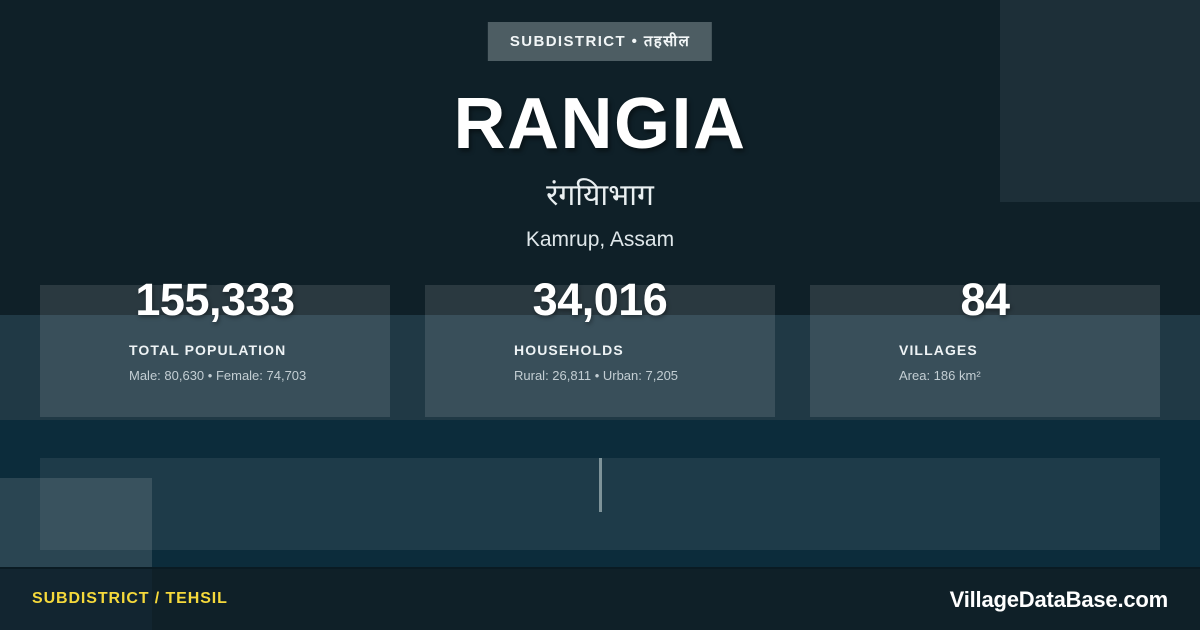 The image size is (1200, 630). I want to click on page-subtitle-location: Kamrup, Assam, so click(600, 239).